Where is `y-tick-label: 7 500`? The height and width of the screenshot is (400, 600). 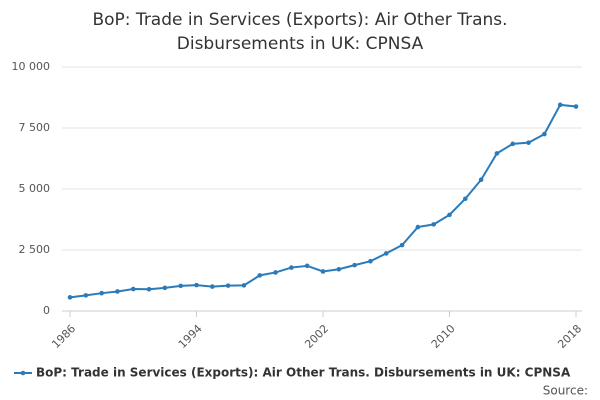 y-tick-label: 7 500 is located at coordinates (35, 127).